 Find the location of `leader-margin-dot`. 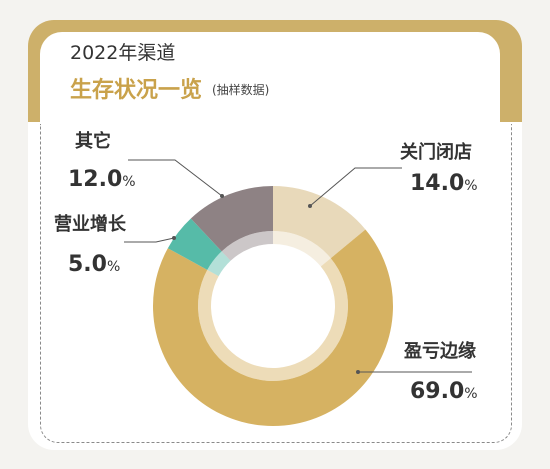

leader-margin-dot is located at coordinates (358, 372).